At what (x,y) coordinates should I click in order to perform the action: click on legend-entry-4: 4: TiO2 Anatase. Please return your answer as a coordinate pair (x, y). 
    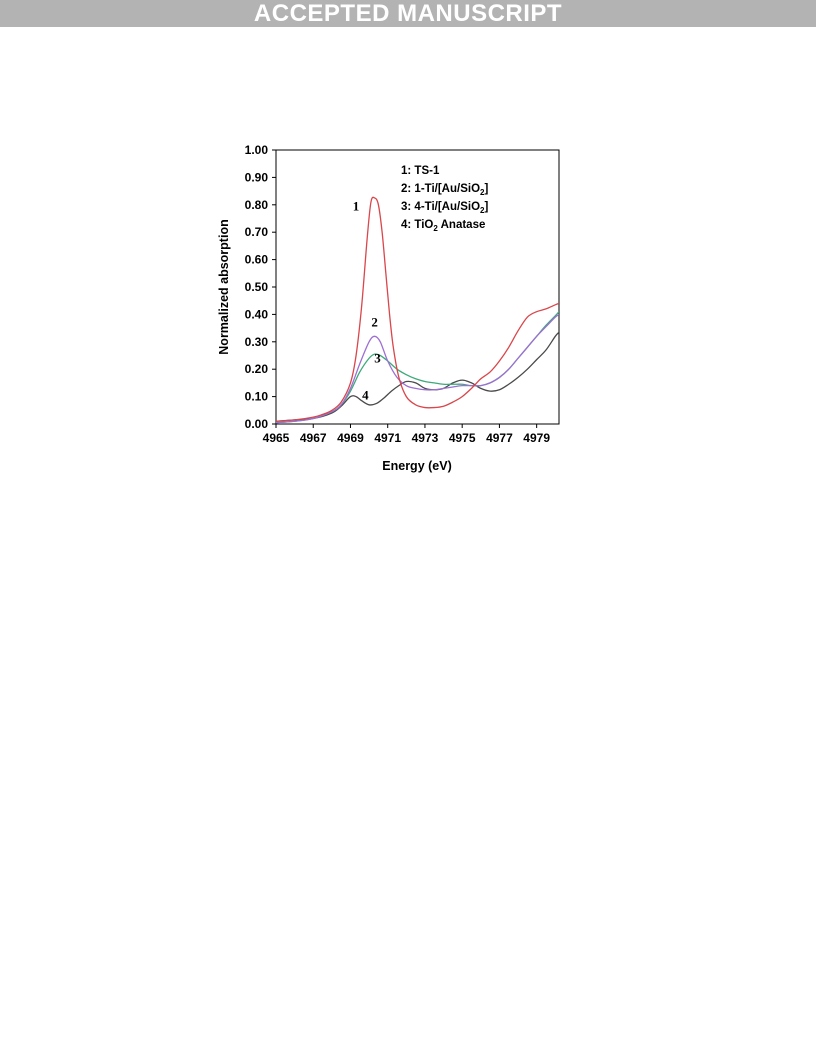
    Looking at the image, I should click on (443, 226).